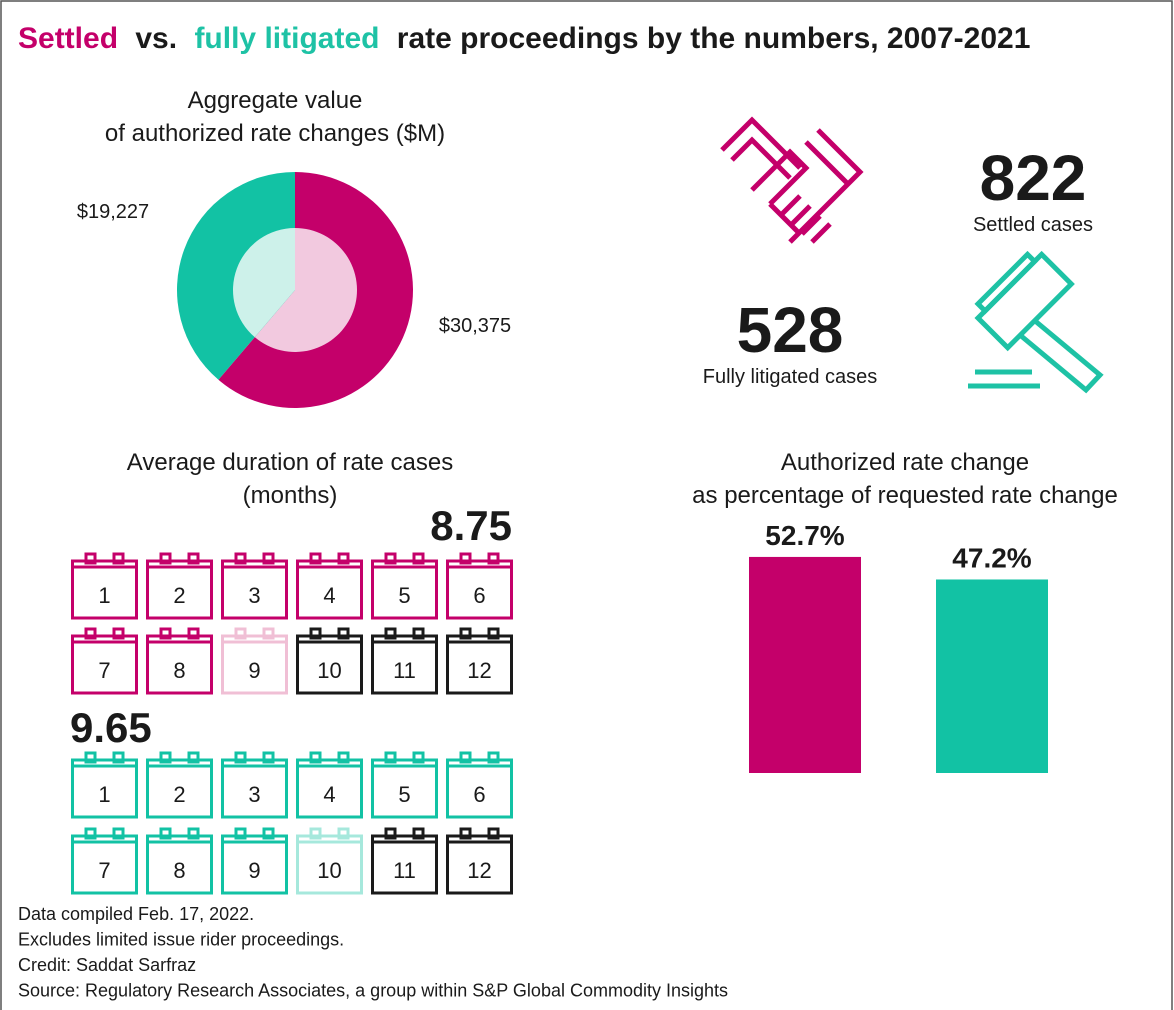  What do you see at coordinates (156, 38) in the screenshot?
I see `title-part: vs.` at bounding box center [156, 38].